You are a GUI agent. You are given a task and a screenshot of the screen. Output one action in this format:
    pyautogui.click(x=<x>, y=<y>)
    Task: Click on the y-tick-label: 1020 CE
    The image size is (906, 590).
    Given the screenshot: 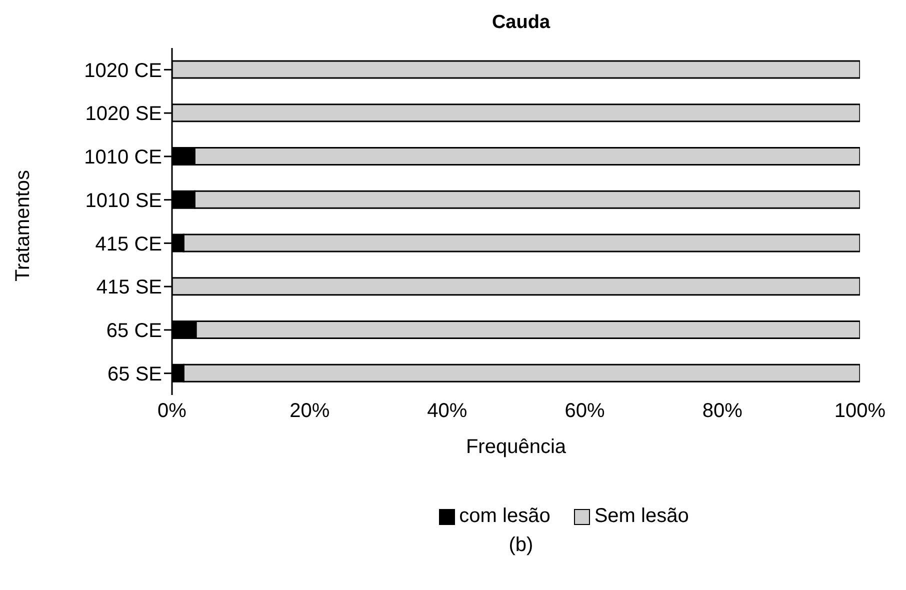 What is the action you would take?
    pyautogui.click(x=123, y=71)
    